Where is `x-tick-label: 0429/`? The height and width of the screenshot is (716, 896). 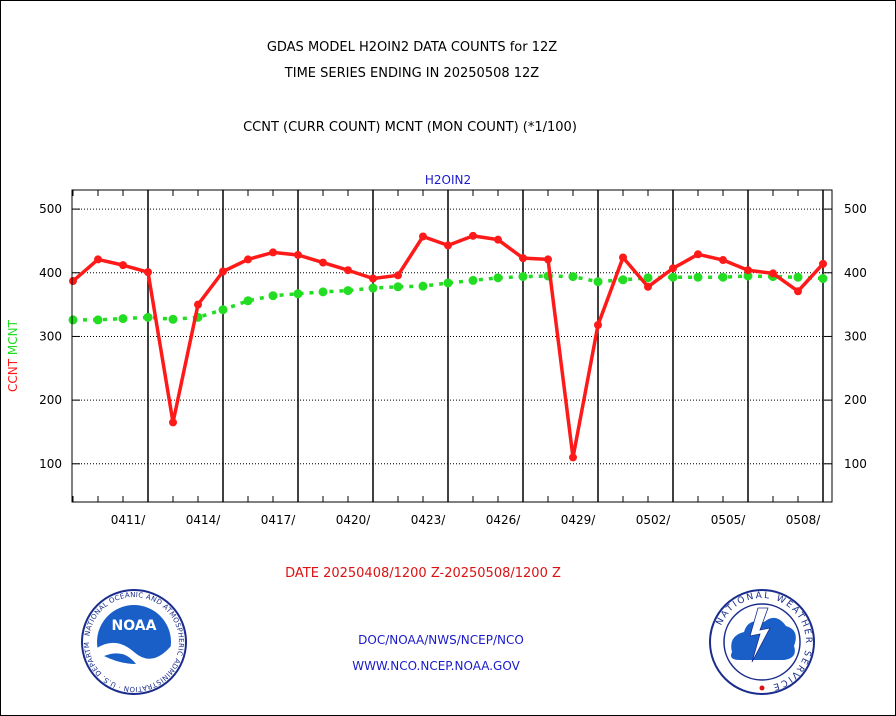 x-tick-label: 0429/ is located at coordinates (579, 520).